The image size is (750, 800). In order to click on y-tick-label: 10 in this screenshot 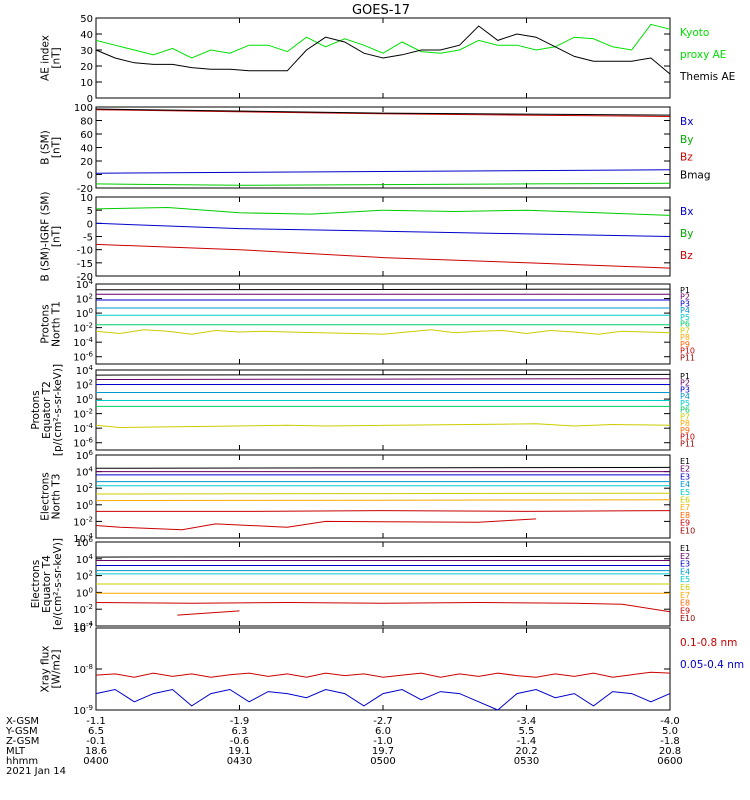, I will do `click(86, 83)`.